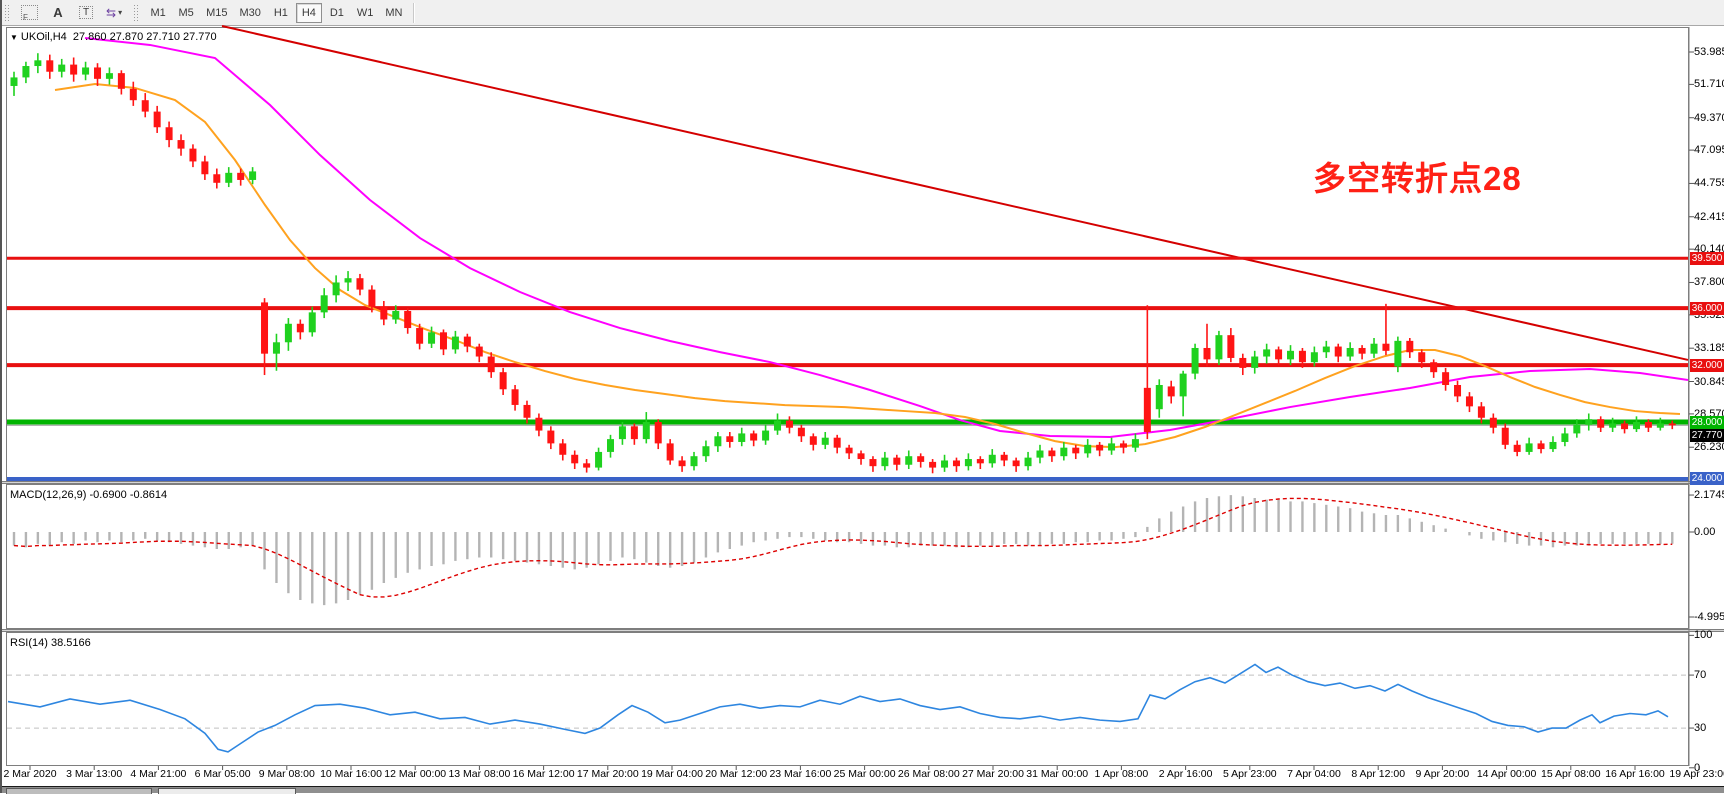 Image resolution: width=1724 pixels, height=794 pixels. What do you see at coordinates (30, 774) in the screenshot?
I see `time-axis-label: 2 Mar 2020` at bounding box center [30, 774].